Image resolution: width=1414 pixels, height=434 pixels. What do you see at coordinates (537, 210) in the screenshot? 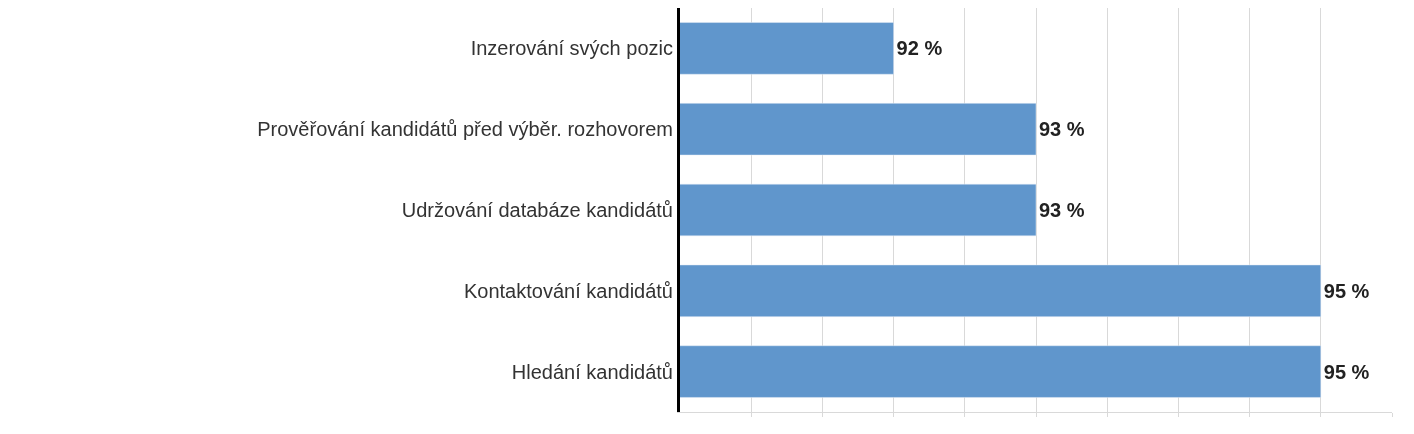
I see `y-tick-label: Udržování databáze kandidátů` at bounding box center [537, 210].